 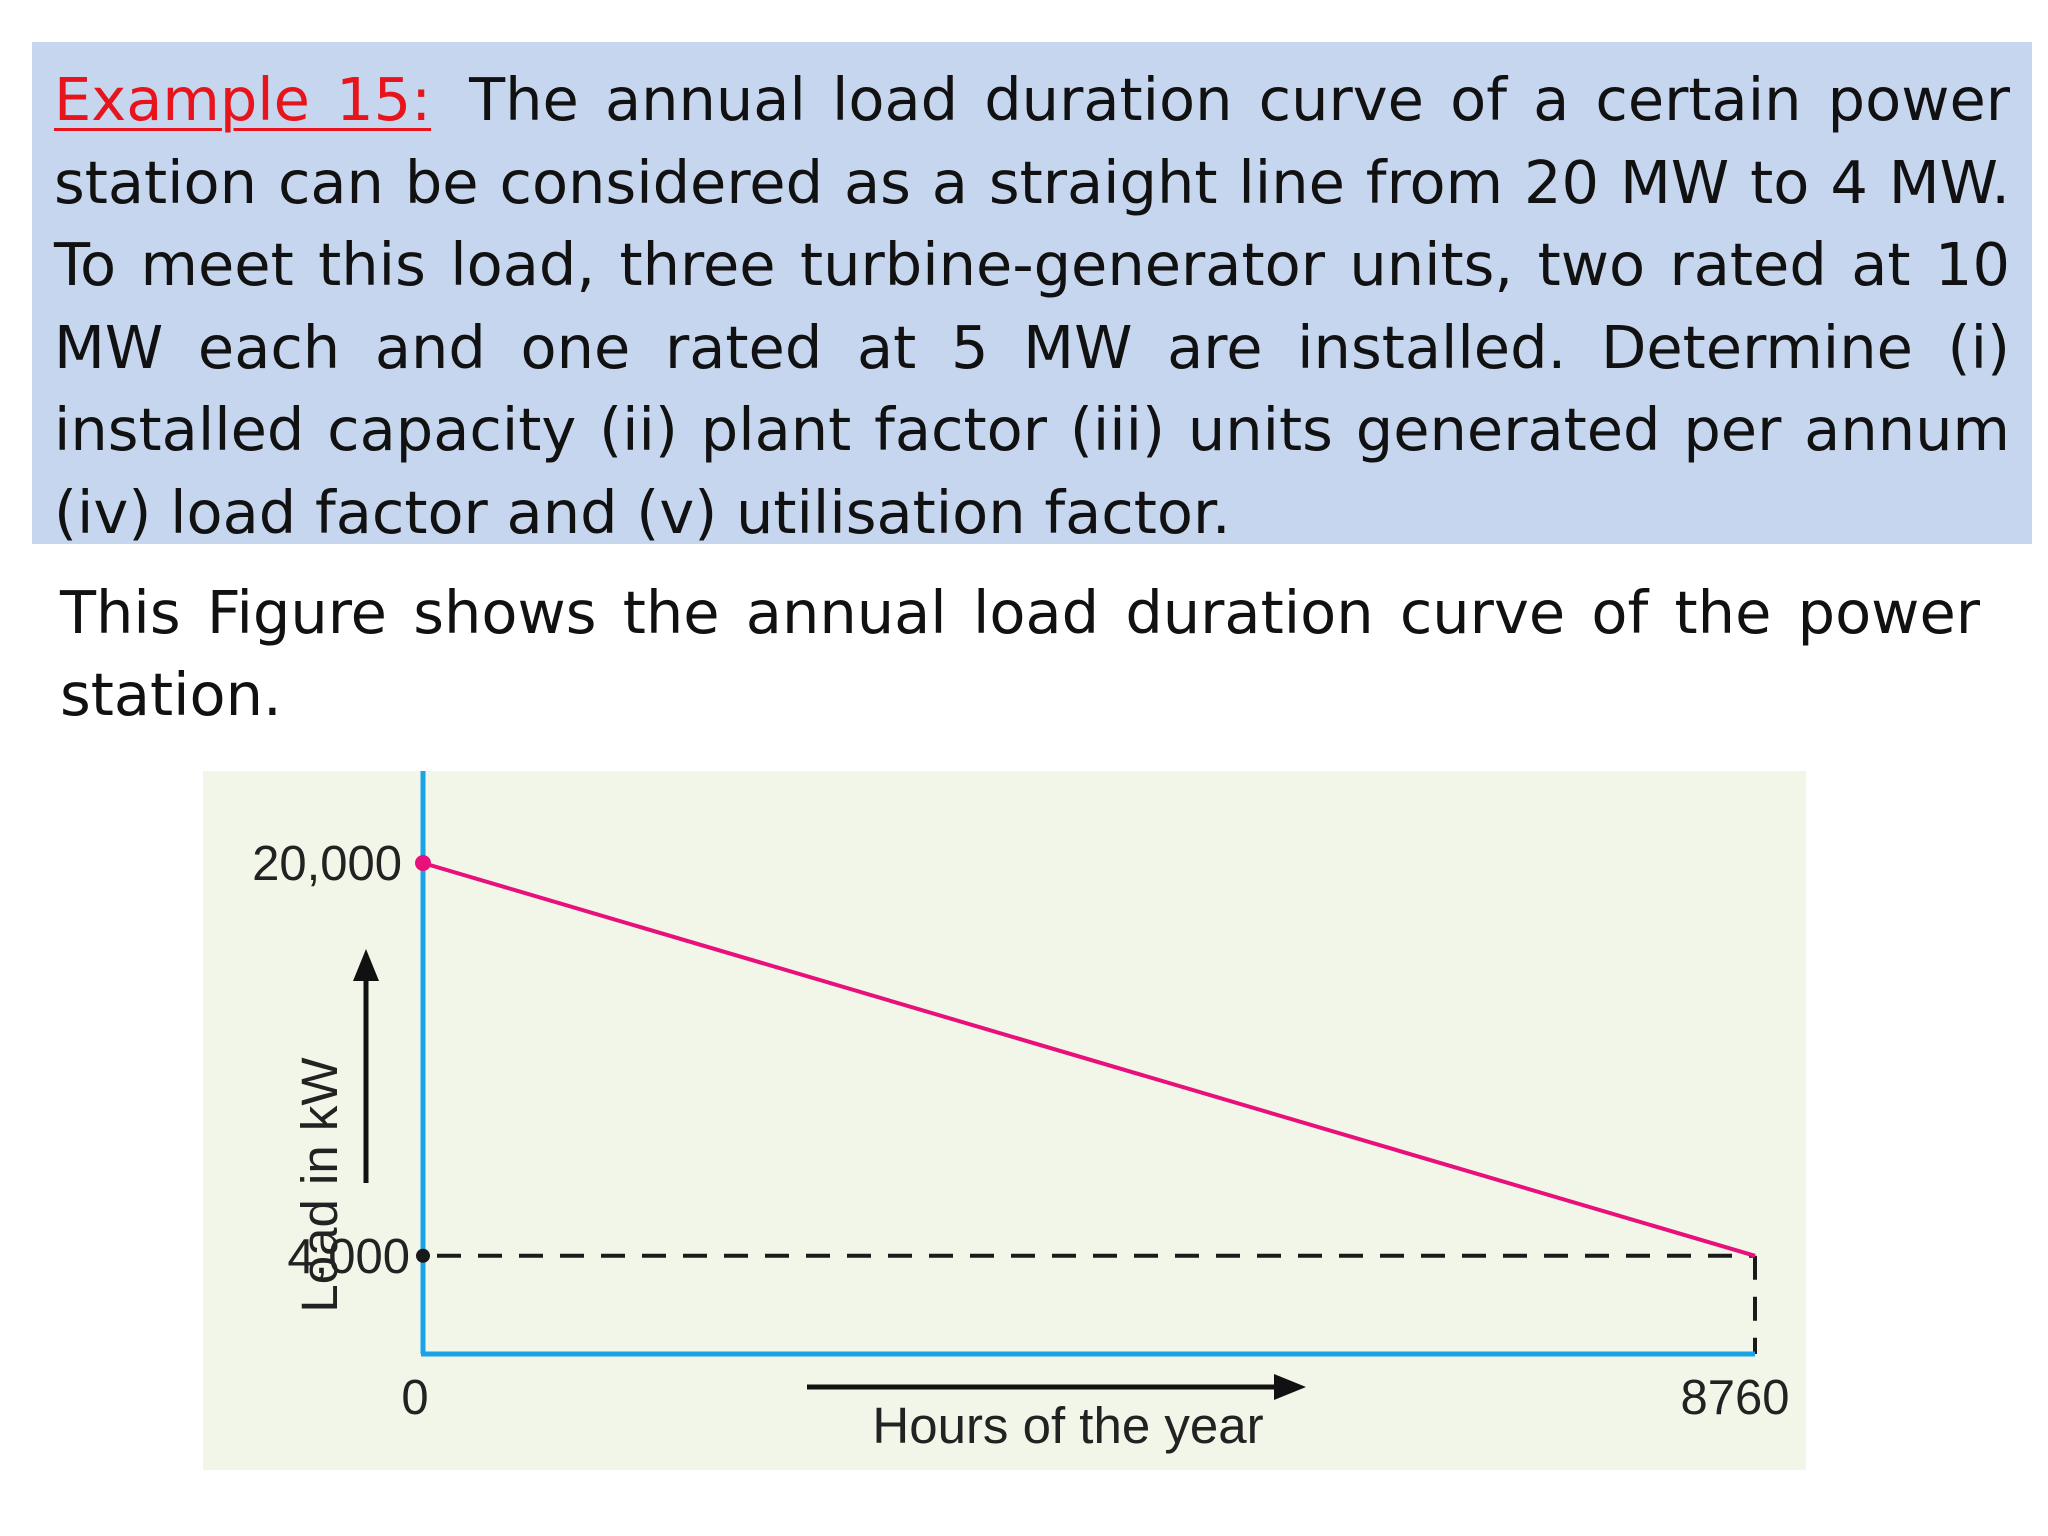 I want to click on y-tick-label-4000: 4,000, so click(x=348, y=1257).